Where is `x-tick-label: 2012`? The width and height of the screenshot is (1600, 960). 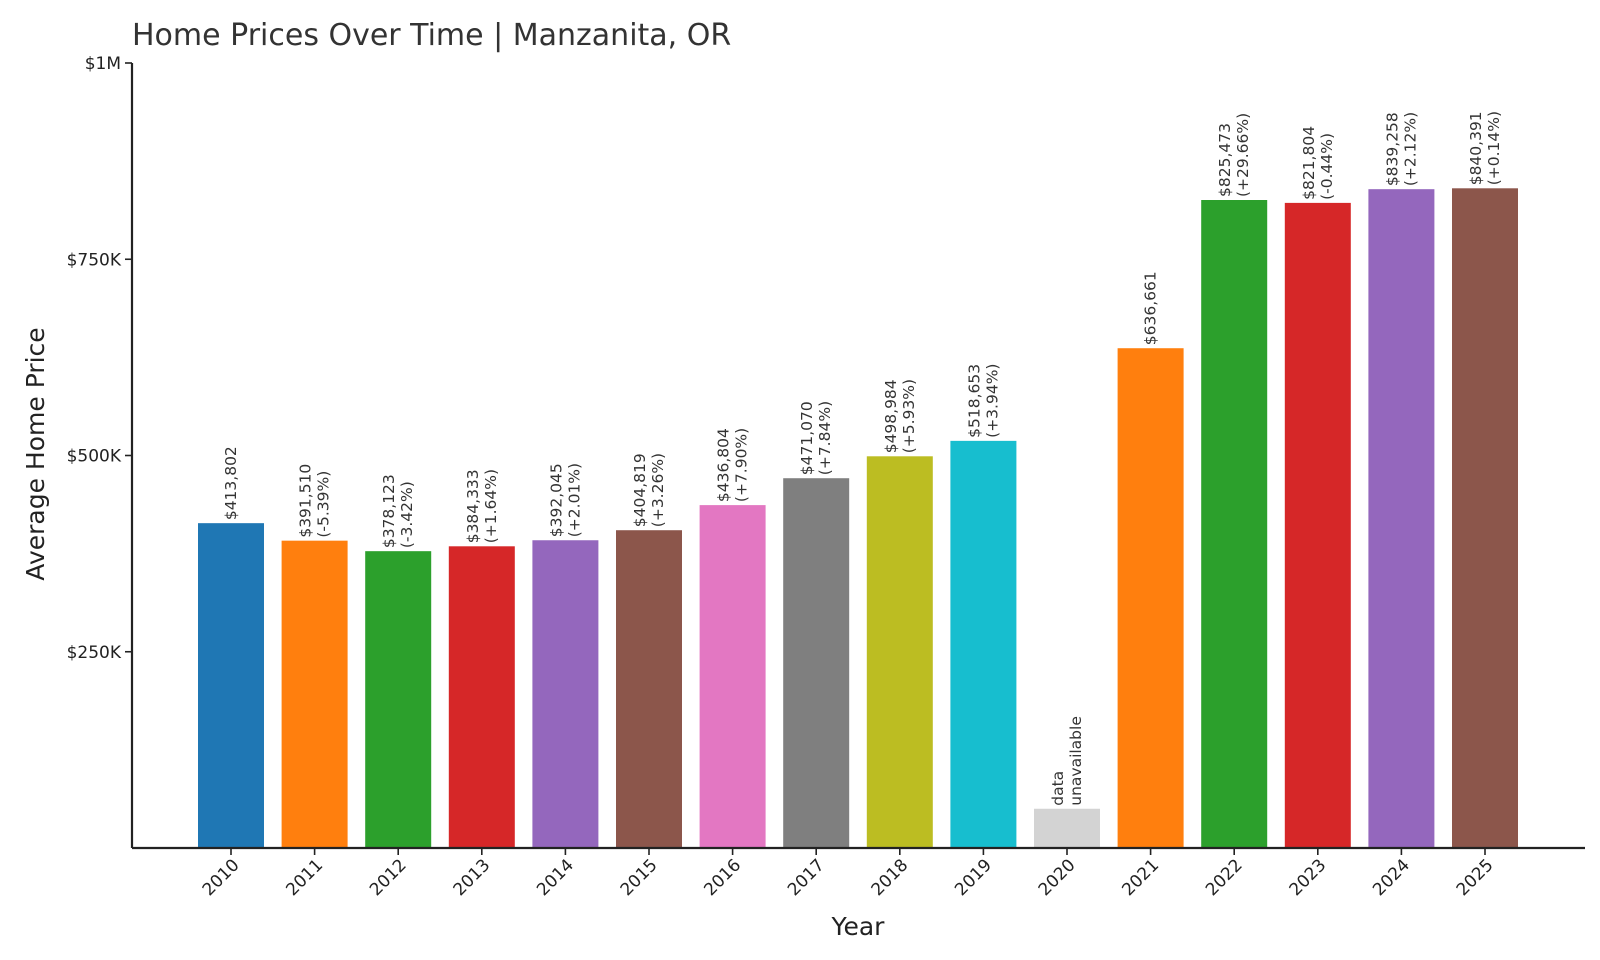
x-tick-label: 2012 is located at coordinates (388, 877).